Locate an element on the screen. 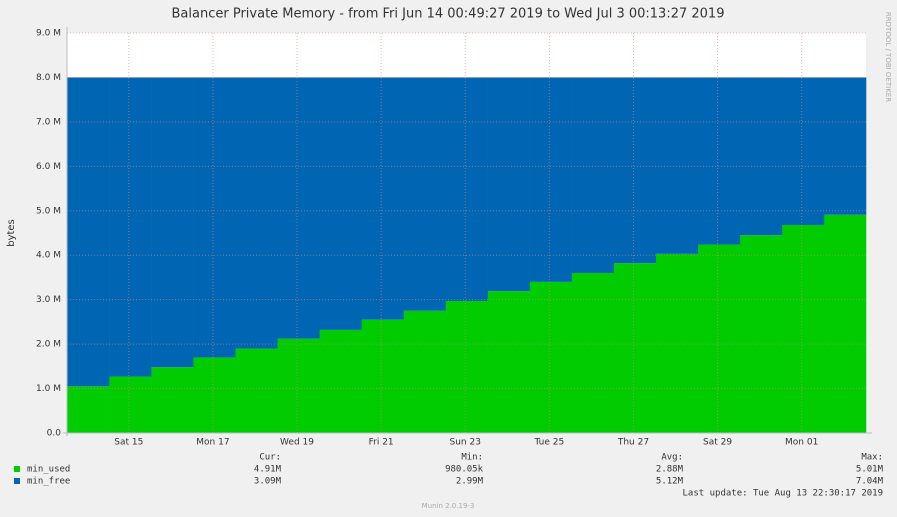 Image resolution: width=897 pixels, height=517 pixels. stats-header: Avg: is located at coordinates (672, 458).